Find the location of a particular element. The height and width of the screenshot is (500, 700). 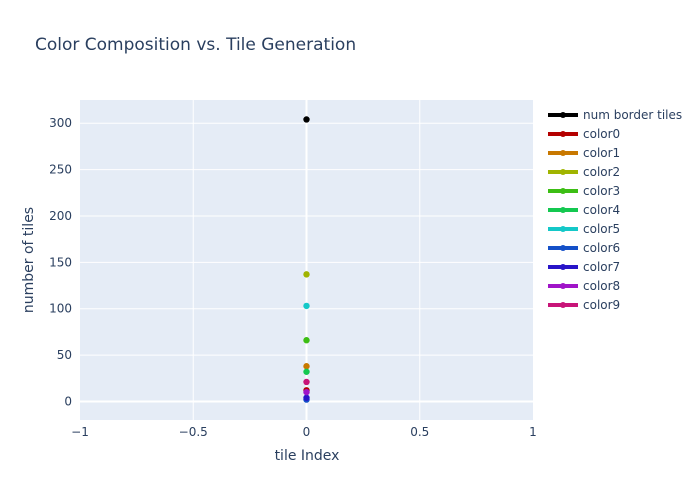

legend-label: color2 is located at coordinates (601, 172).